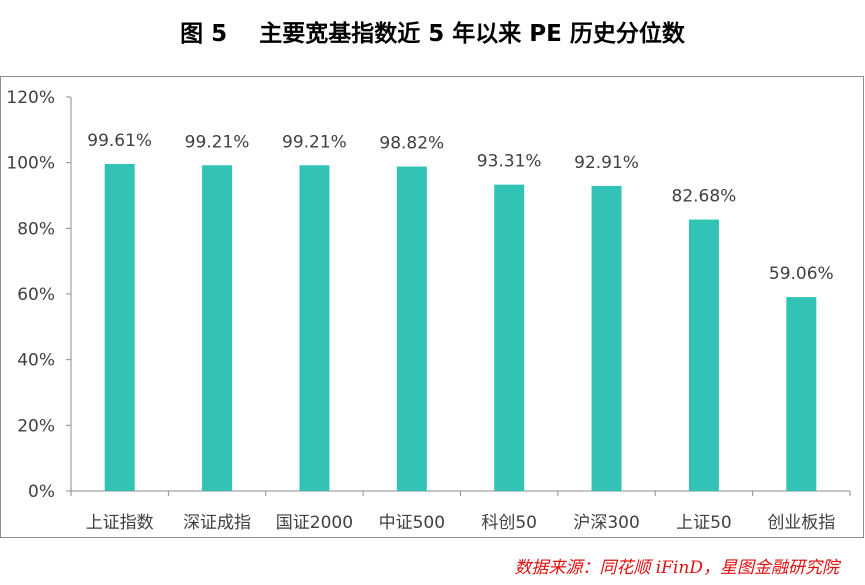 The height and width of the screenshot is (585, 865). I want to click on x-tick-label: 上证指数, so click(120, 523).